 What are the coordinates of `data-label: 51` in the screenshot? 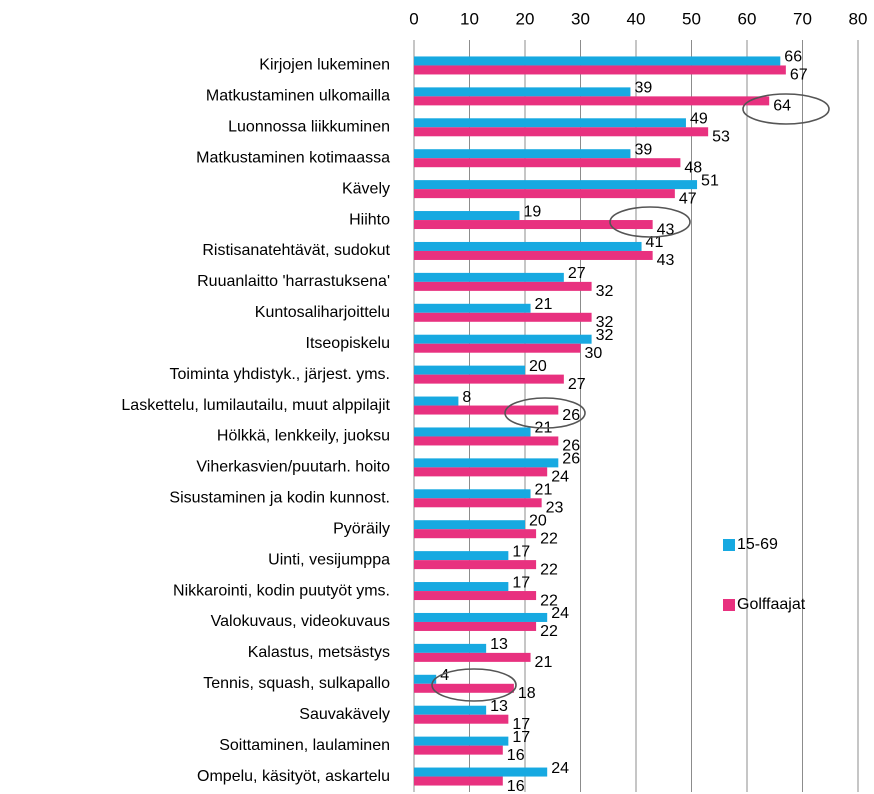 It's located at (710, 180).